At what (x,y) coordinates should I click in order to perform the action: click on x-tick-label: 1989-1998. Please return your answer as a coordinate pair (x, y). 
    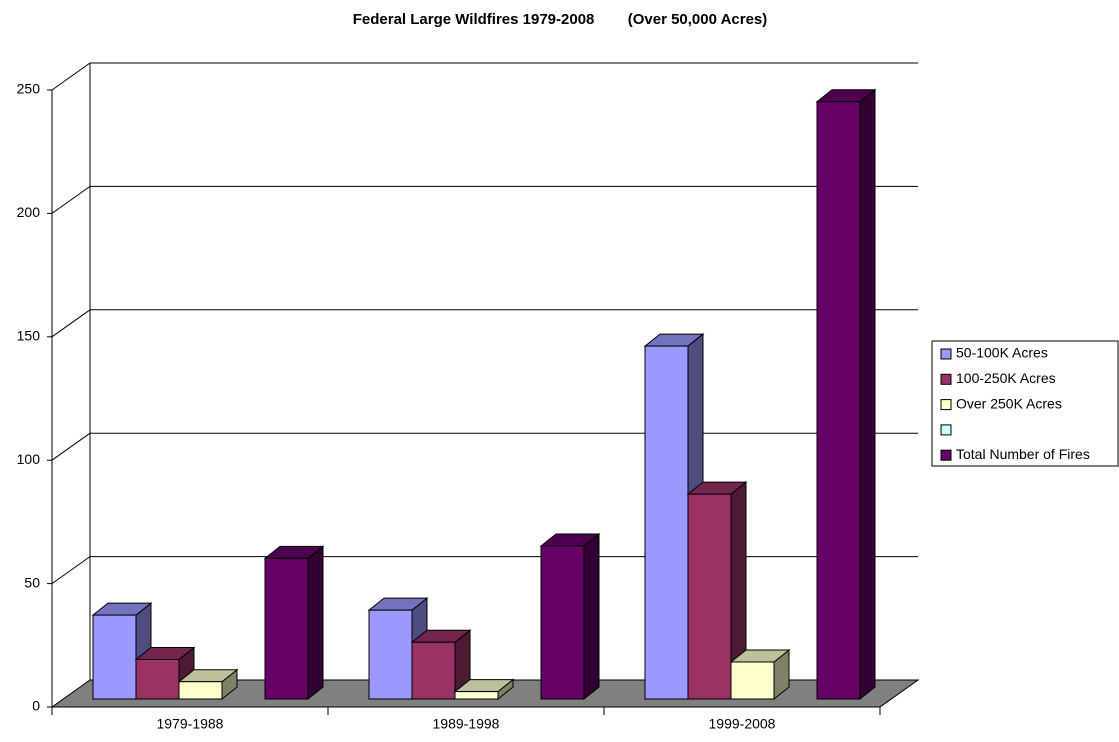
    Looking at the image, I should click on (466, 724).